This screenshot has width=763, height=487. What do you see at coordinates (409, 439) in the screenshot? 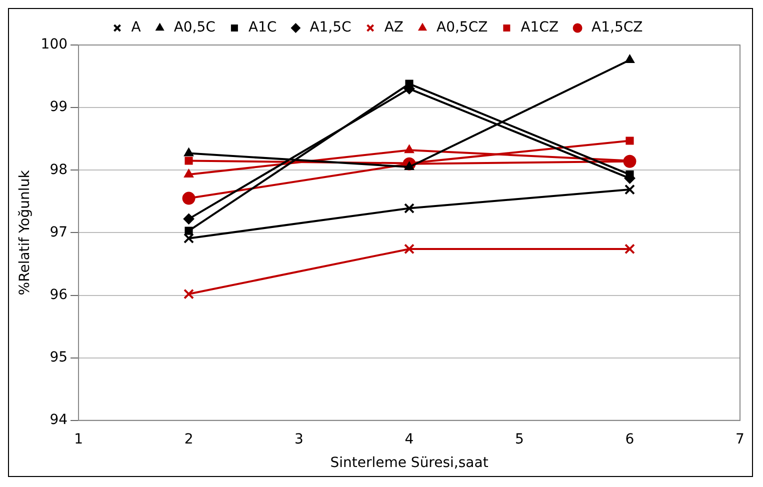
I see `x-tick-label: 4` at bounding box center [409, 439].